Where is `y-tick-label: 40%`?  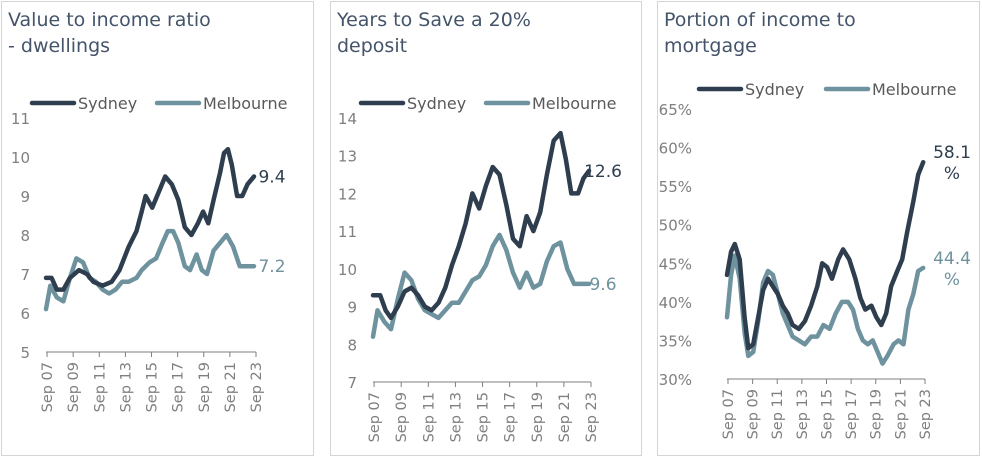 y-tick-label: 40% is located at coordinates (675, 303).